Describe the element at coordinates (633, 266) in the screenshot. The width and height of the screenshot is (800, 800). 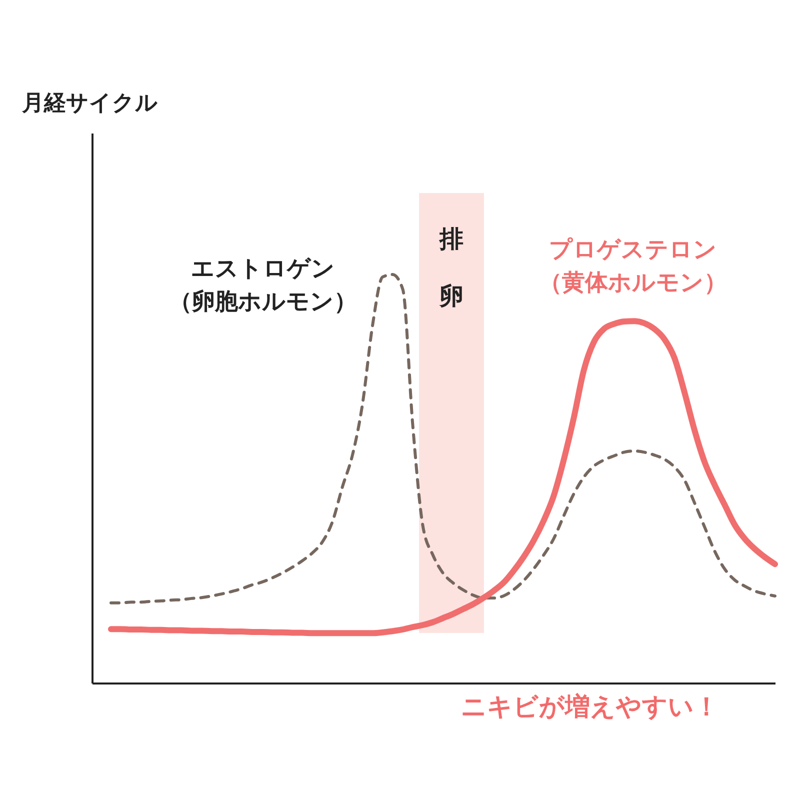
I see `text: プロゲステロン（黄体ホルモン）` at that location.